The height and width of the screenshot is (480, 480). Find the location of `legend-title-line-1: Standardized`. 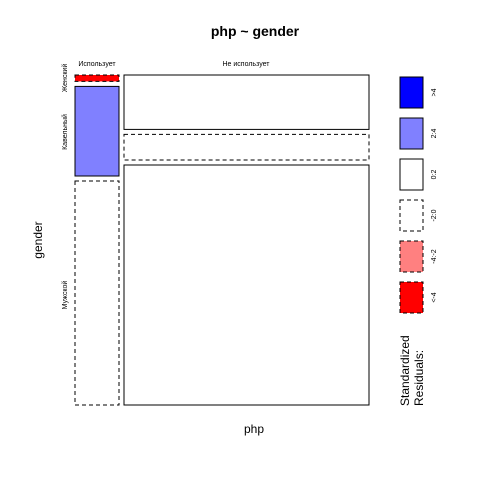

legend-title-line-1: Standardized is located at coordinates (405, 370).